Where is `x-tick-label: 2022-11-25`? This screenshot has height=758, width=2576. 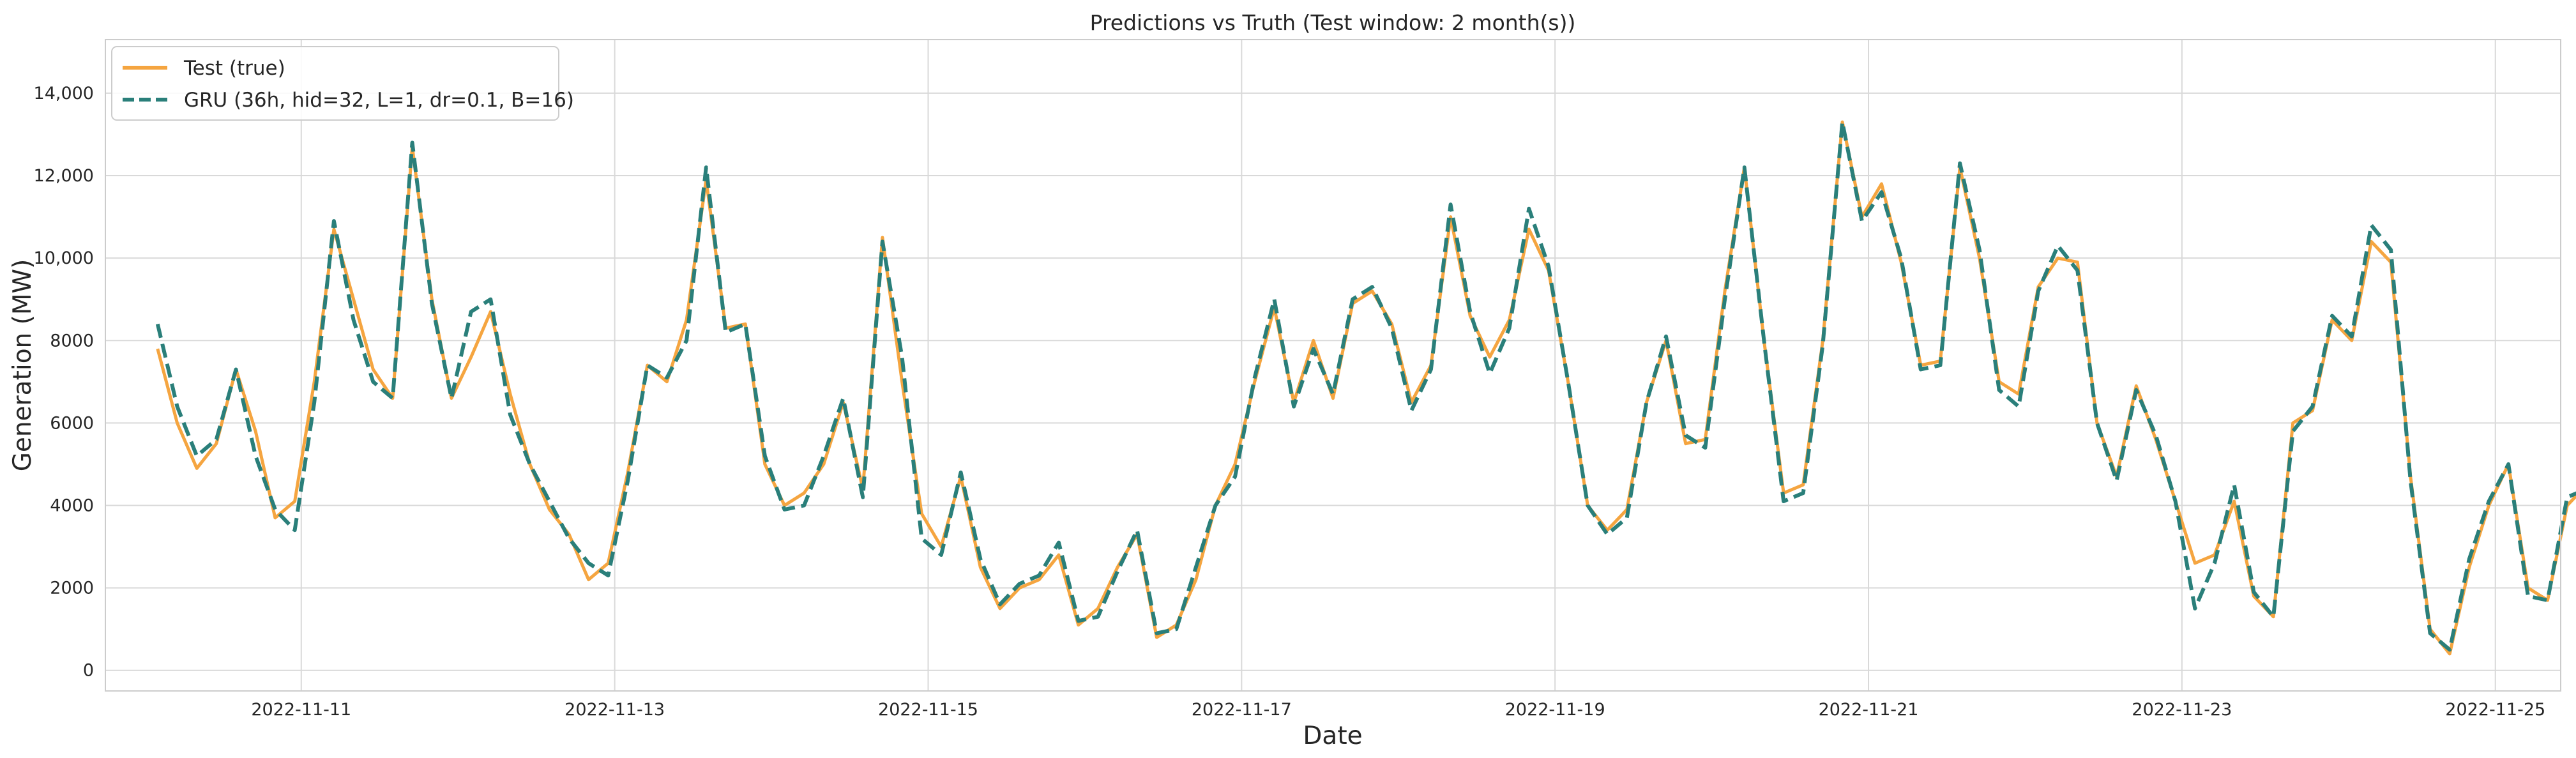
x-tick-label: 2022-11-25 is located at coordinates (2495, 710).